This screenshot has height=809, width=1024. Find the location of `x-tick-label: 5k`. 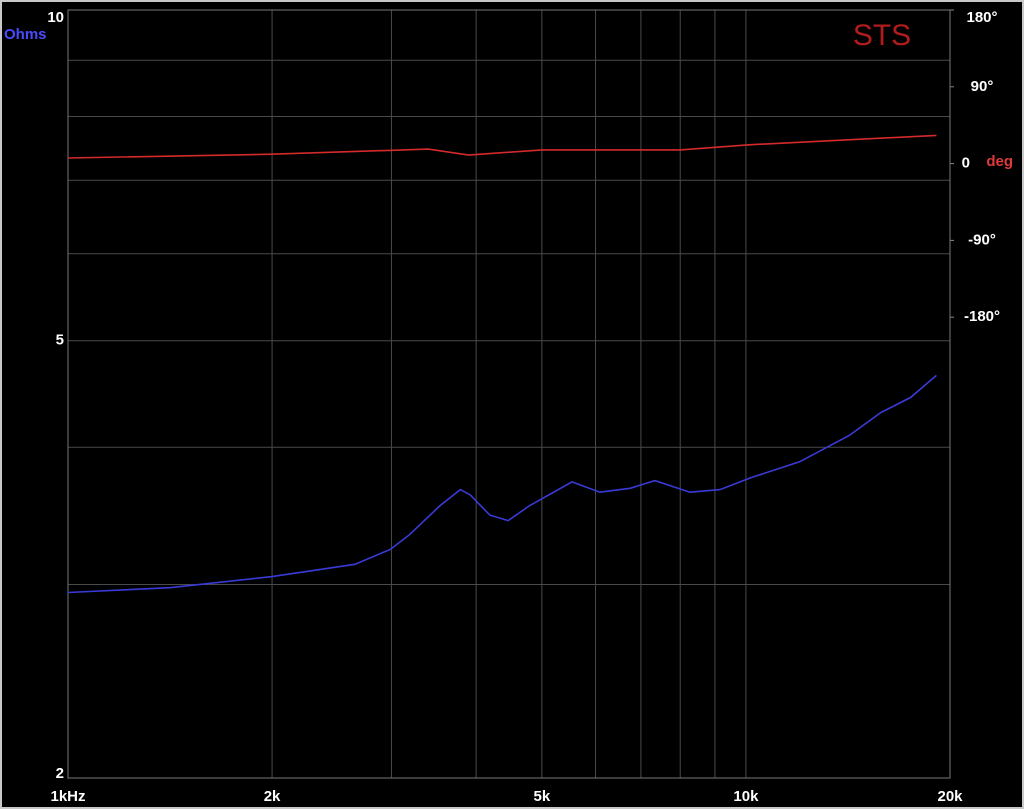

x-tick-label: 5k is located at coordinates (542, 796).